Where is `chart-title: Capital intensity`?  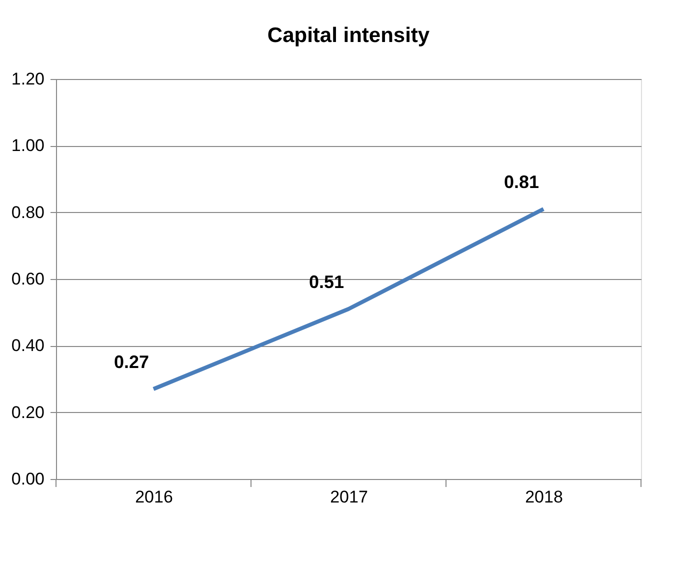
chart-title: Capital intensity is located at coordinates (348, 35).